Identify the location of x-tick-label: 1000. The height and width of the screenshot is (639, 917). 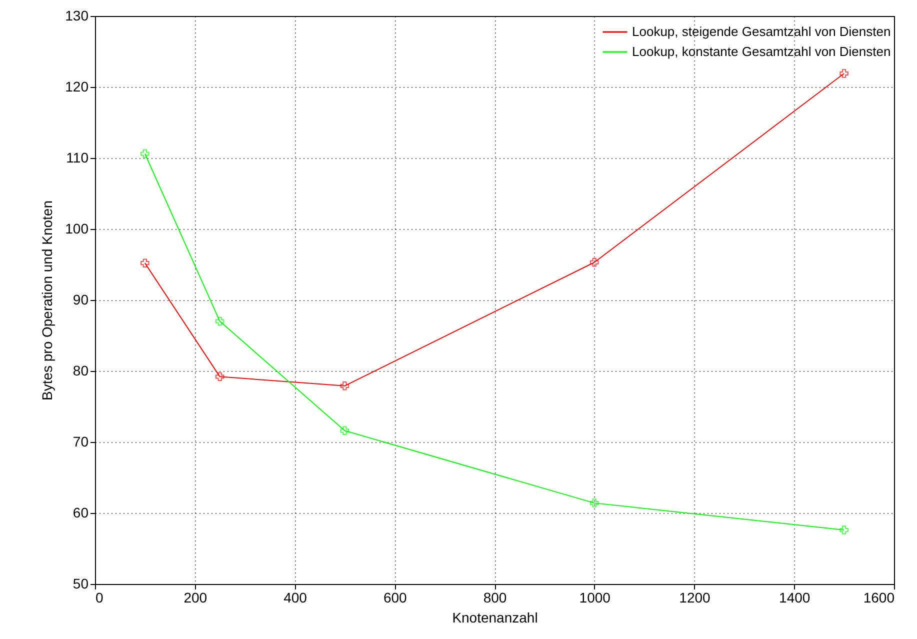
(595, 598).